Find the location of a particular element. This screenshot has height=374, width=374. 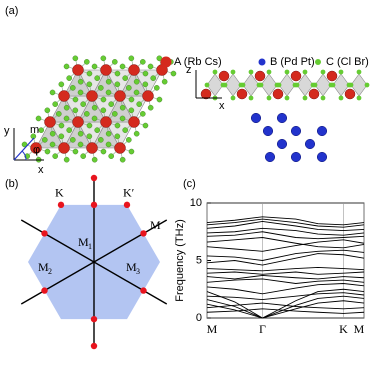

crystal-side-view: zx is located at coordinates (278, 113).